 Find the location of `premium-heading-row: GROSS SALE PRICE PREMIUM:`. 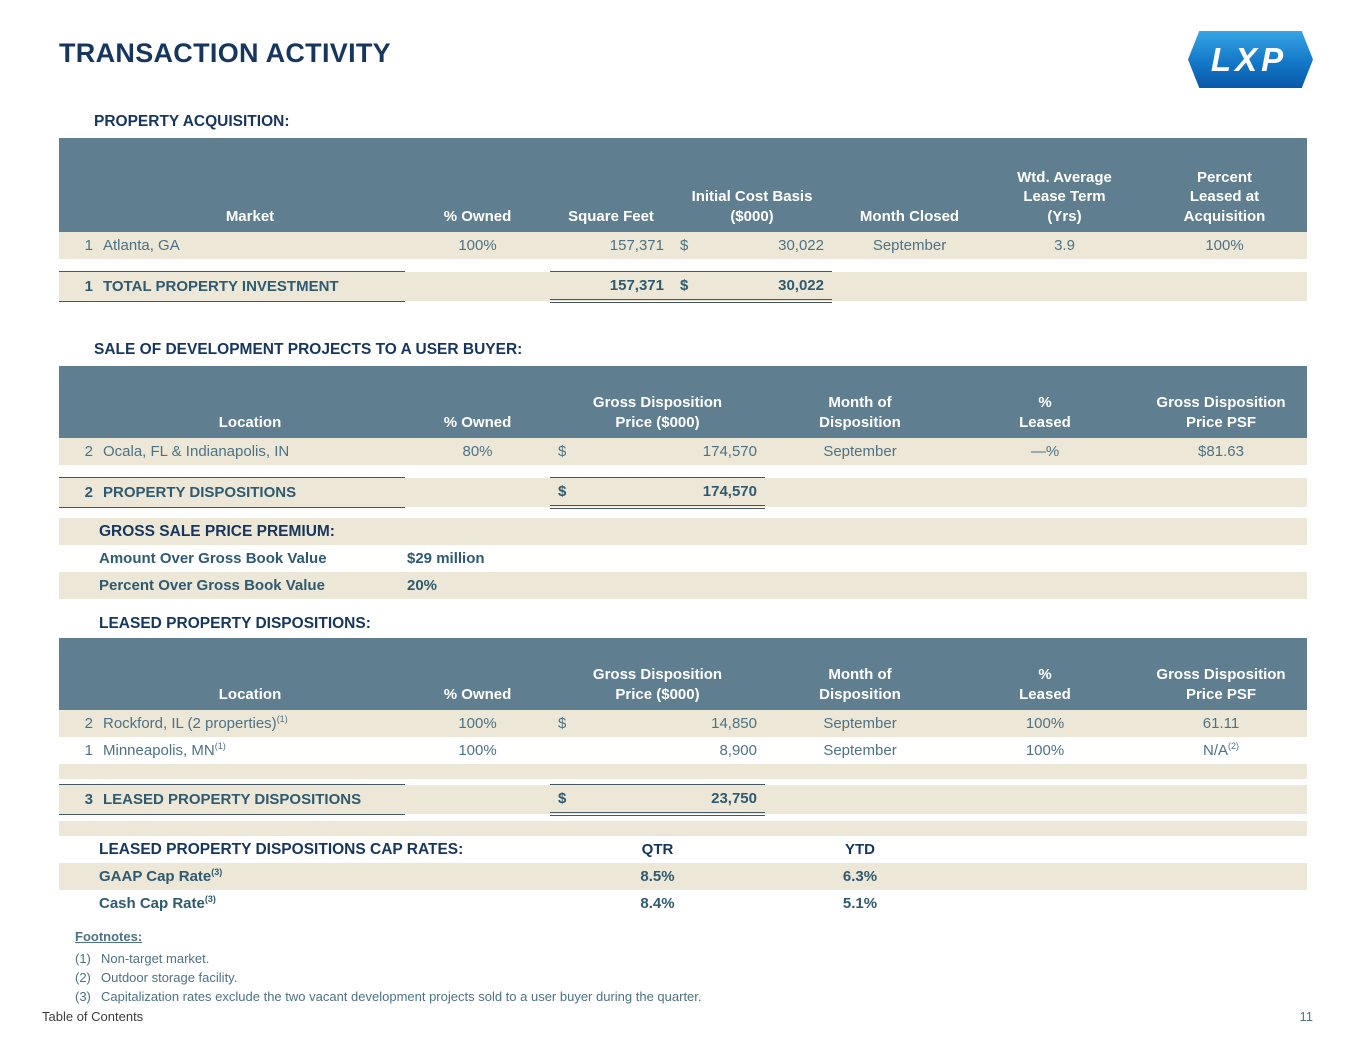

premium-heading-row: GROSS SALE PRICE PREMIUM: is located at coordinates (683, 531).